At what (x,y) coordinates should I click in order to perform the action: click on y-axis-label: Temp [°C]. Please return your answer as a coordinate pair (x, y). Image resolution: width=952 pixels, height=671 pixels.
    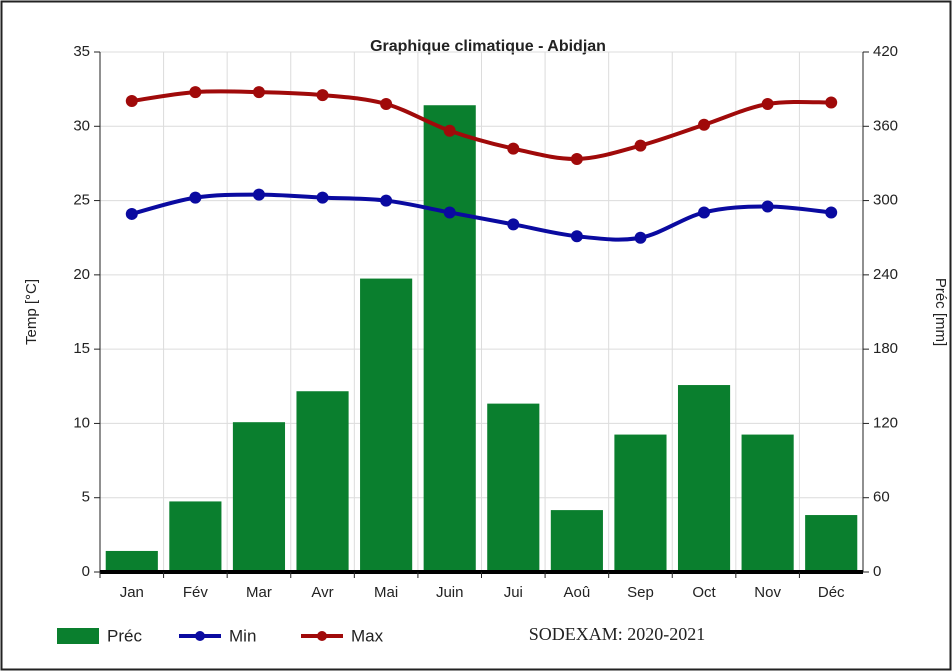
    Looking at the image, I should click on (31, 312).